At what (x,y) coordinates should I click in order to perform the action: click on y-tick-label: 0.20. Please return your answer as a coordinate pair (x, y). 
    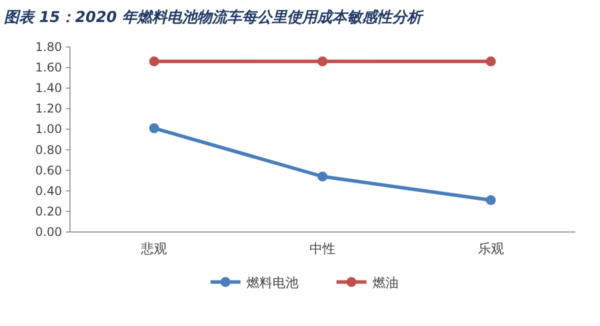
    Looking at the image, I should click on (48, 211).